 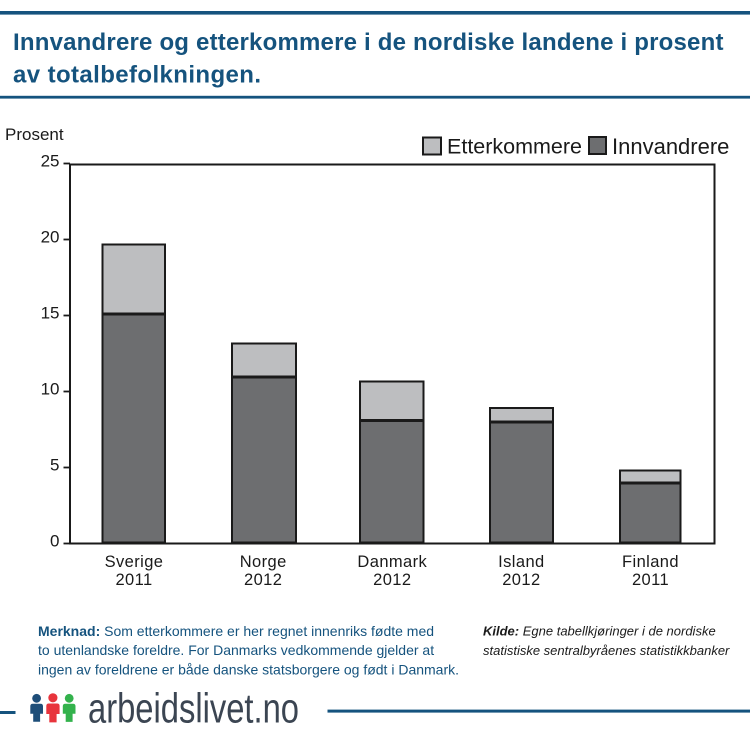 I want to click on svg-text: Prosent, so click(x=34, y=134).